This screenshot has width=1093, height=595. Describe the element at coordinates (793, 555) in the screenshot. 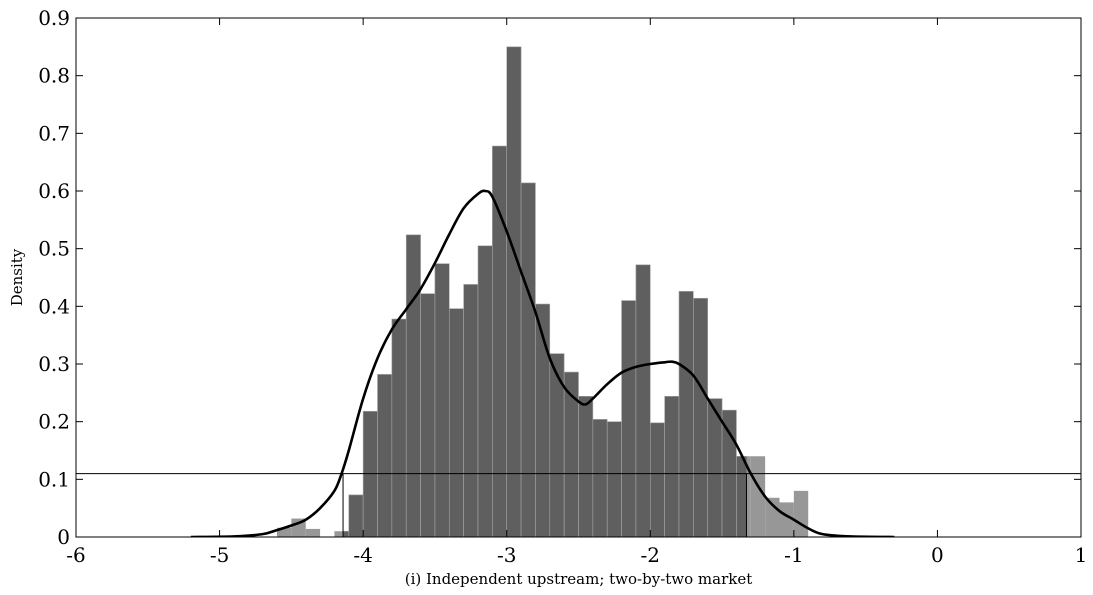

I see `x-tick-label: -1` at that location.